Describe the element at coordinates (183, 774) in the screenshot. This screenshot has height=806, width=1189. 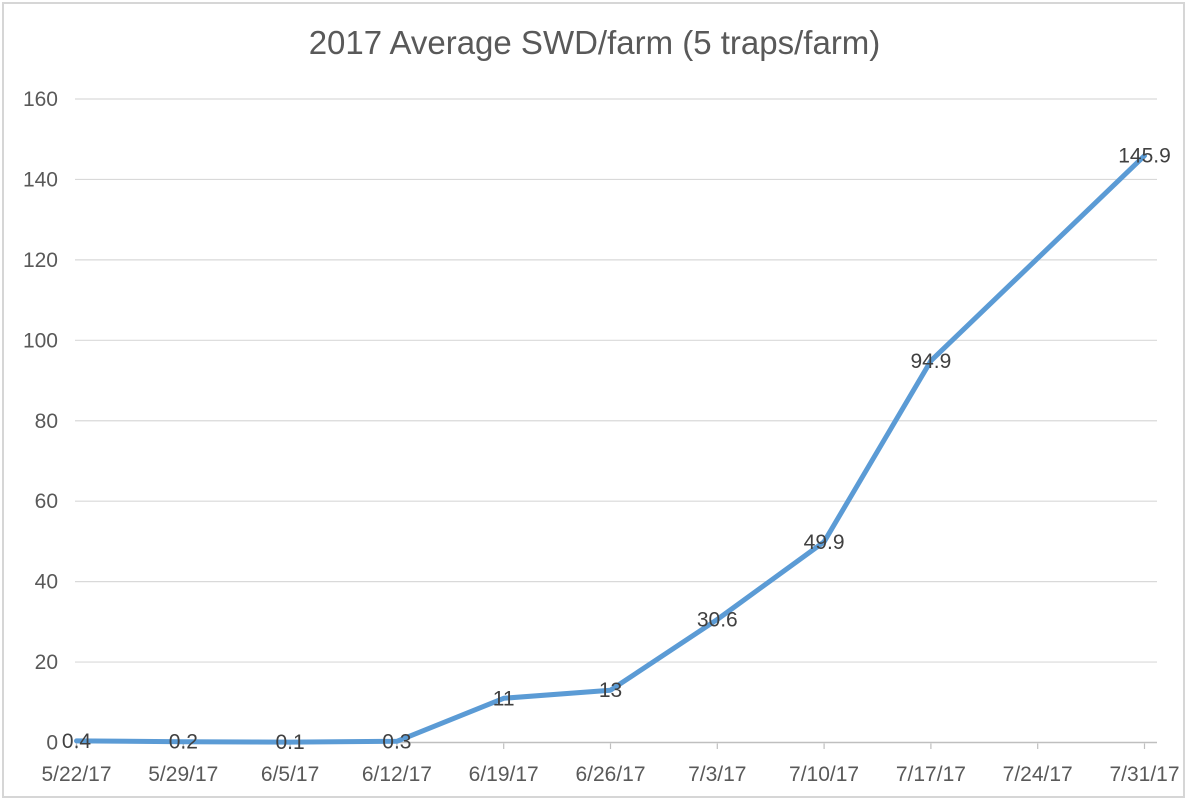
I see `x-axis-tick-label: 5/29/17` at that location.